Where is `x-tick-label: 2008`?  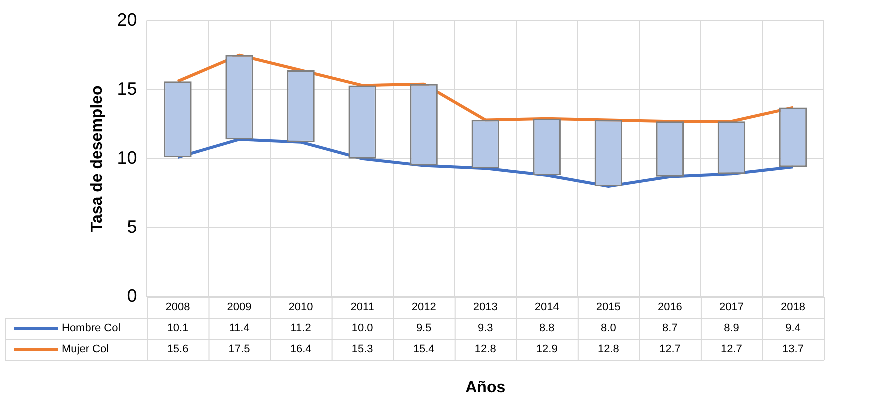
x-tick-label: 2008 is located at coordinates (178, 308).